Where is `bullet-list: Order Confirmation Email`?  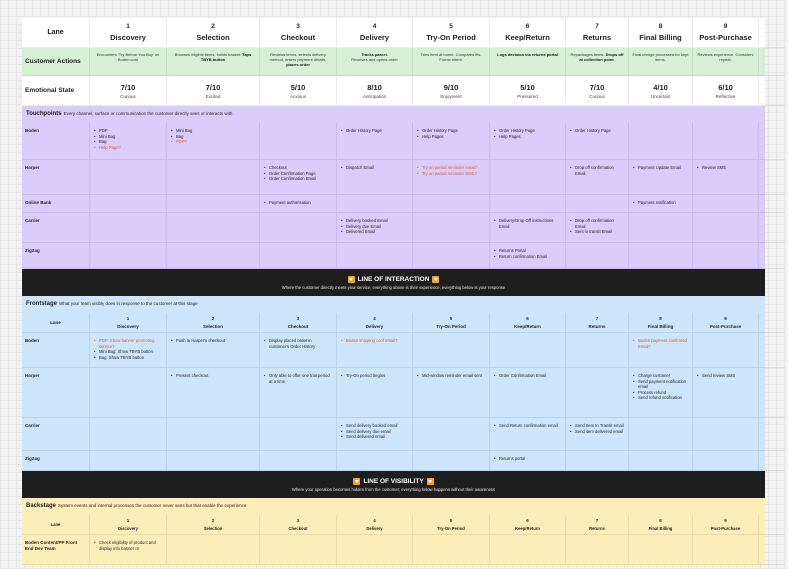 bullet-list: Order Confirmation Email is located at coordinates (527, 375).